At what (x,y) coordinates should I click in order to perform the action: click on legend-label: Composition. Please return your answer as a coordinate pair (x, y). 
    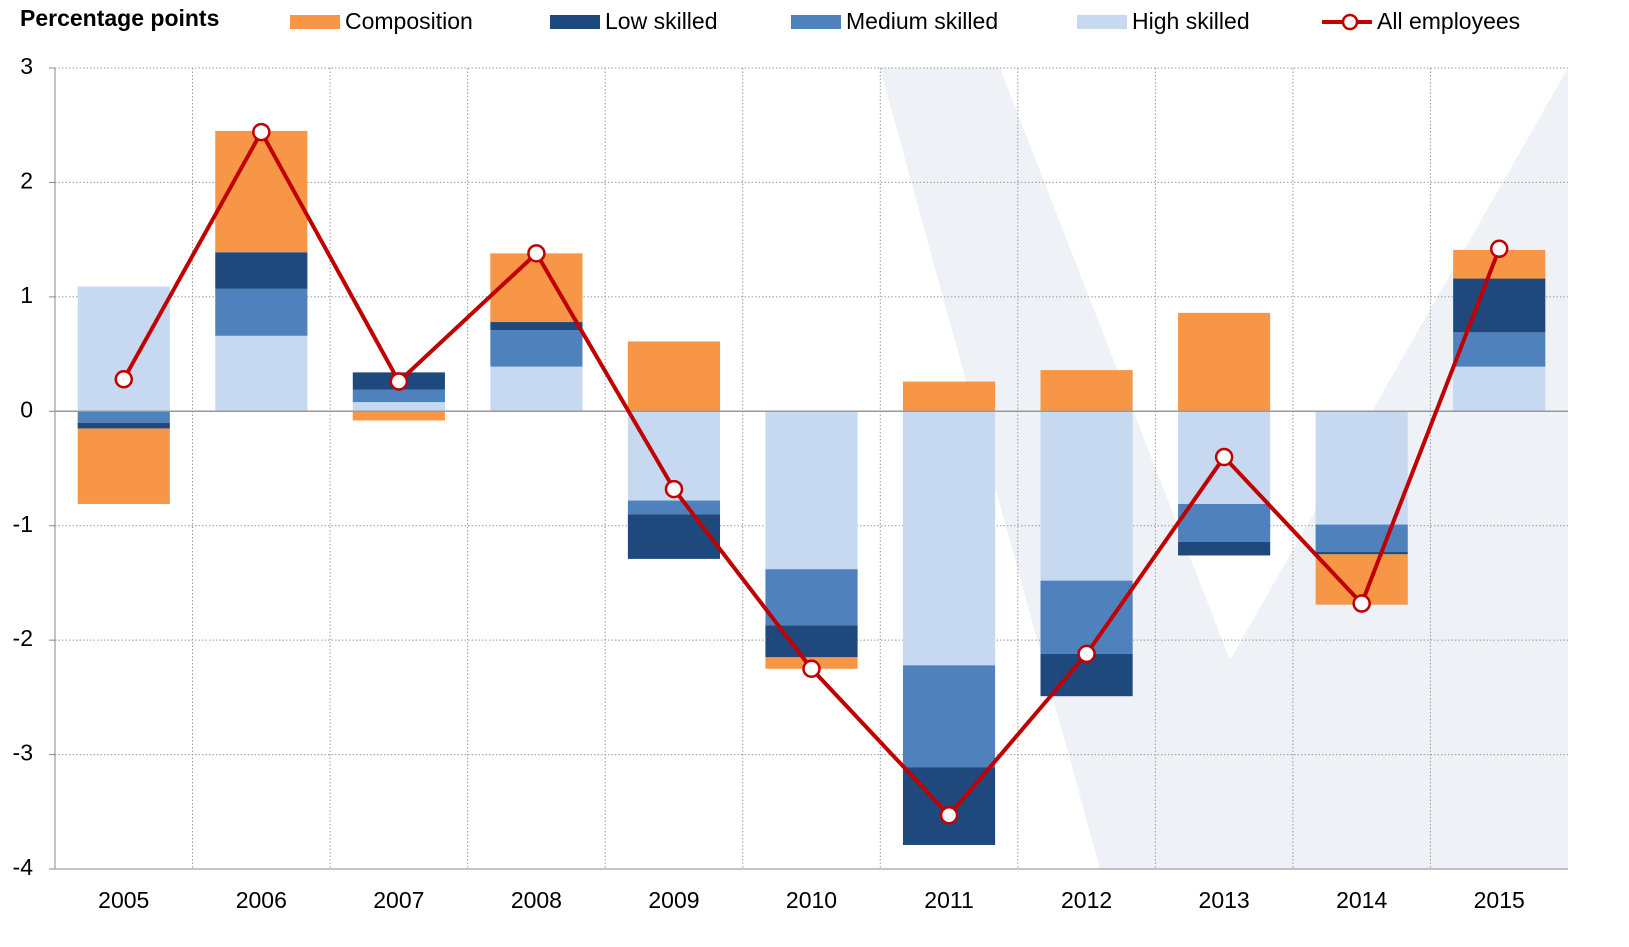
    Looking at the image, I should click on (409, 21).